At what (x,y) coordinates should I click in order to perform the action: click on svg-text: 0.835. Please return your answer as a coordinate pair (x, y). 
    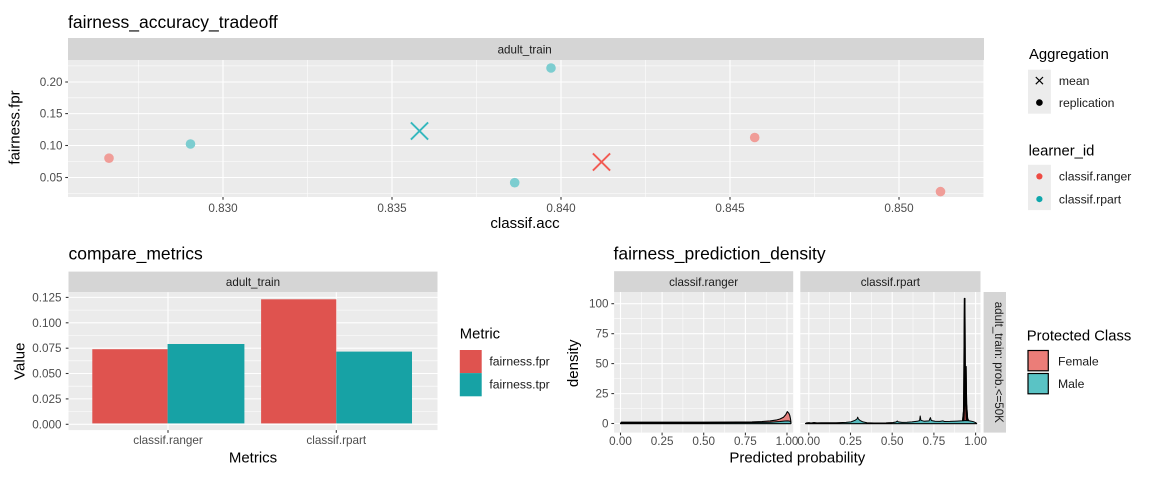
    Looking at the image, I should click on (392, 208).